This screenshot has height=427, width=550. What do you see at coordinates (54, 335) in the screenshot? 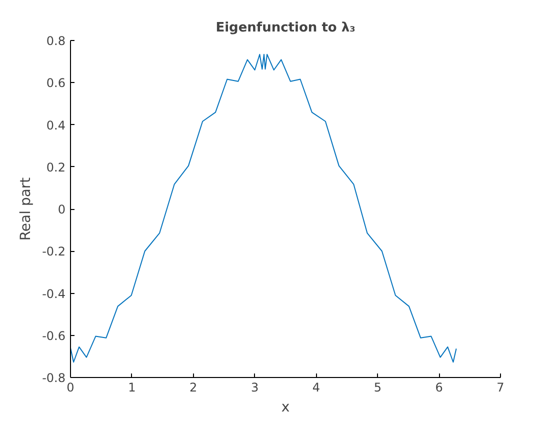
I see `y-tick-label: -0.6` at bounding box center [54, 335].